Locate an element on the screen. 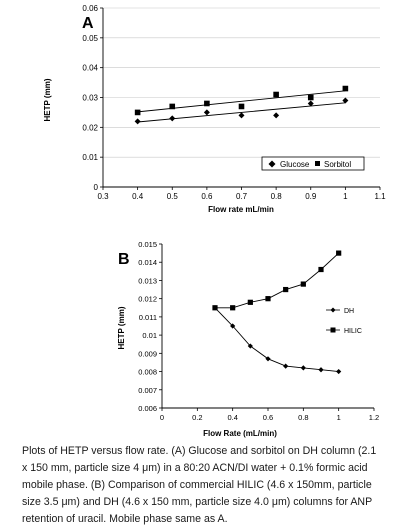  legend-label-sorbitol: Sorbitol is located at coordinates (337, 164).